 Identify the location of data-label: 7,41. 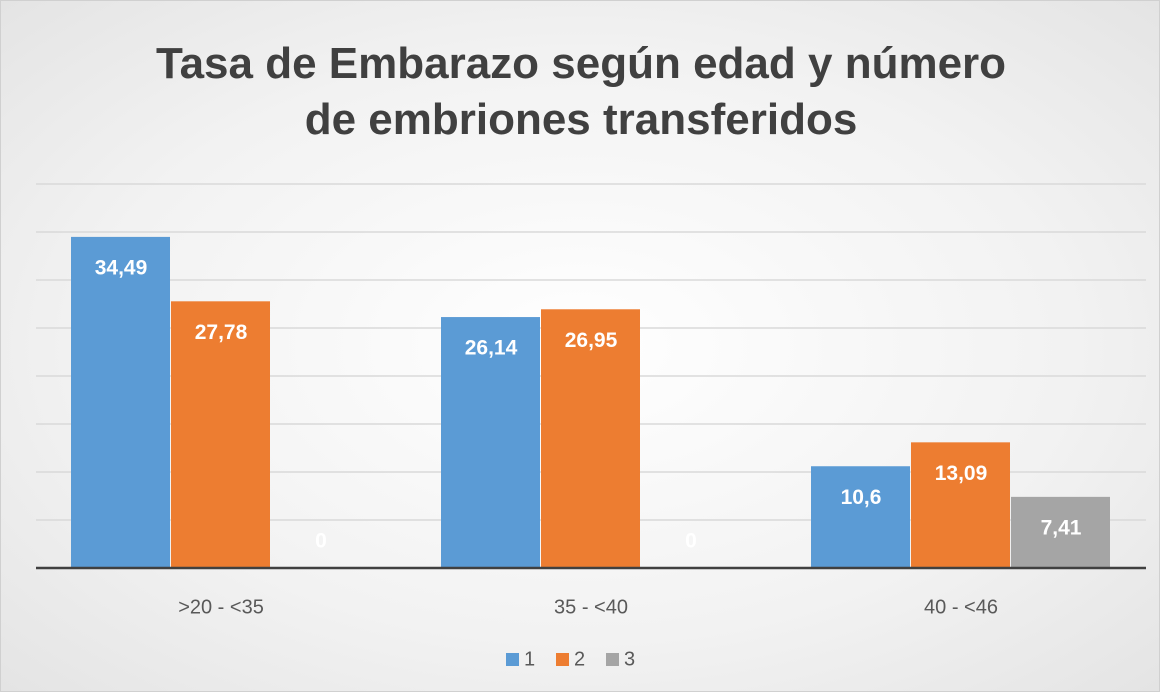
(1061, 527).